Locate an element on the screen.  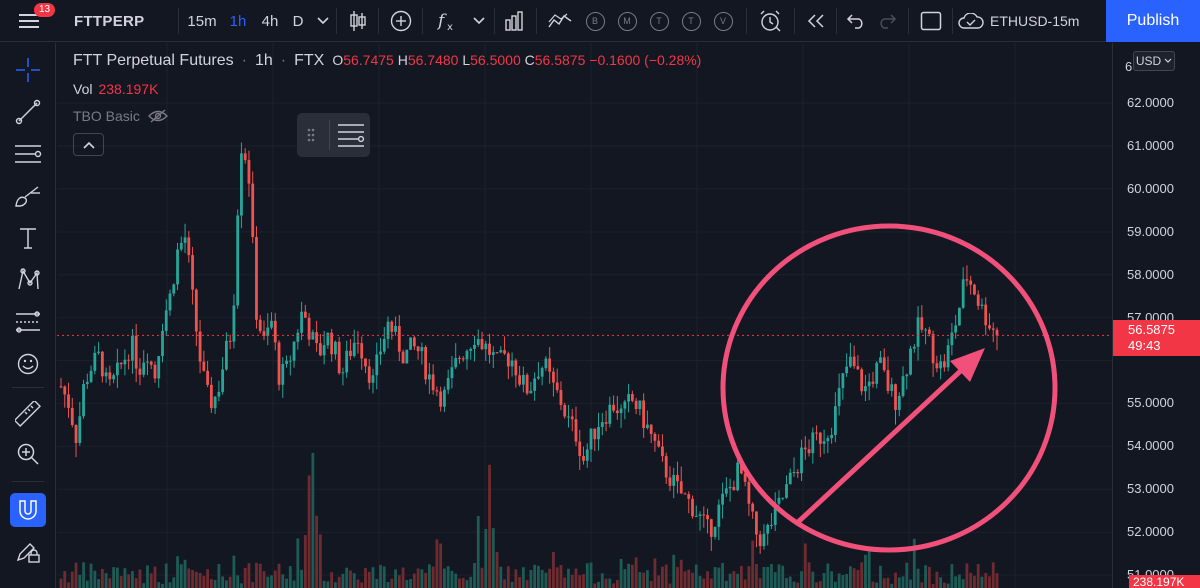
floating-drawing-panel is located at coordinates (333, 135).